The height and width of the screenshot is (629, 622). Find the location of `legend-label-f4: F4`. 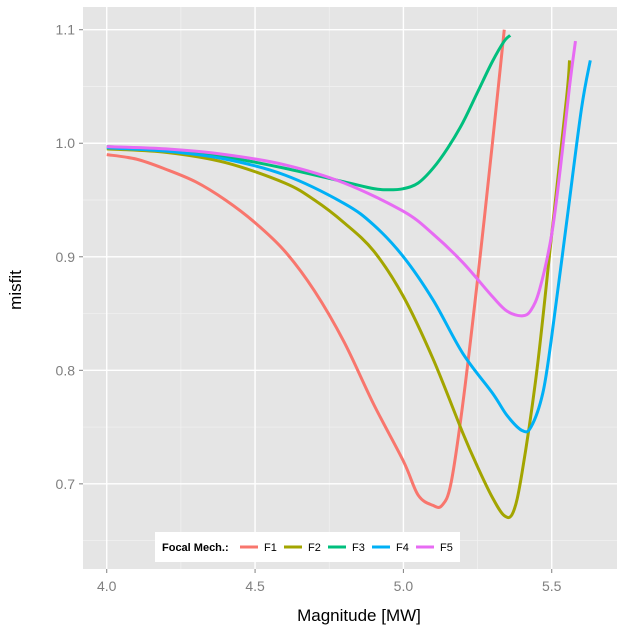

legend-label-f4: F4 is located at coordinates (402, 548).